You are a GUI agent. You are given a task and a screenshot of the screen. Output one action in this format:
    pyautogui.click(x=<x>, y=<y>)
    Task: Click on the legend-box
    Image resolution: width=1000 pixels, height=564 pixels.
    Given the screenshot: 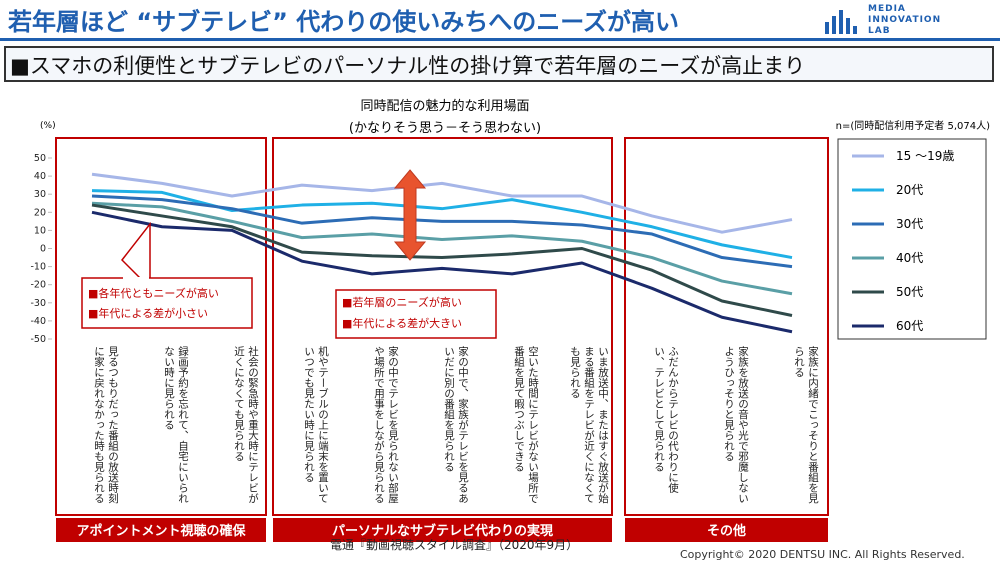 What is the action you would take?
    pyautogui.click(x=912, y=239)
    